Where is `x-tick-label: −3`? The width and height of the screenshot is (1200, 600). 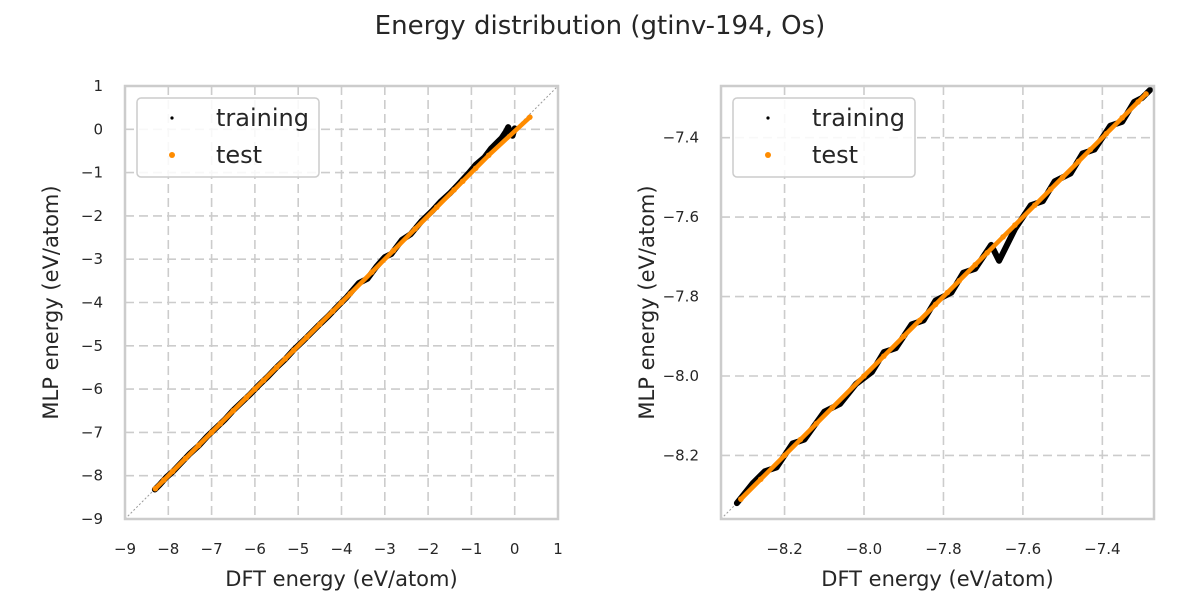 x-tick-label: −3 is located at coordinates (385, 549).